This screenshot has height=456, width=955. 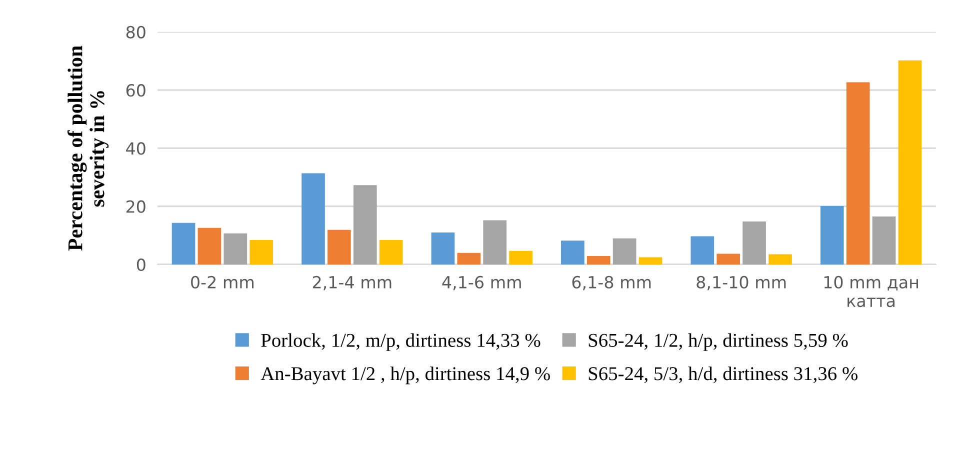 What do you see at coordinates (871, 292) in the screenshot?
I see `x-tick-label: 10 mm дан катта` at bounding box center [871, 292].